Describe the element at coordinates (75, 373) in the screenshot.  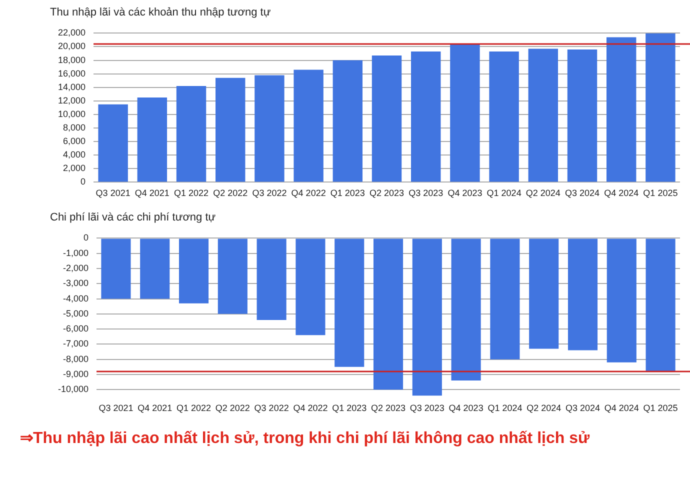
I see `y-tick-label: -9,000` at that location.